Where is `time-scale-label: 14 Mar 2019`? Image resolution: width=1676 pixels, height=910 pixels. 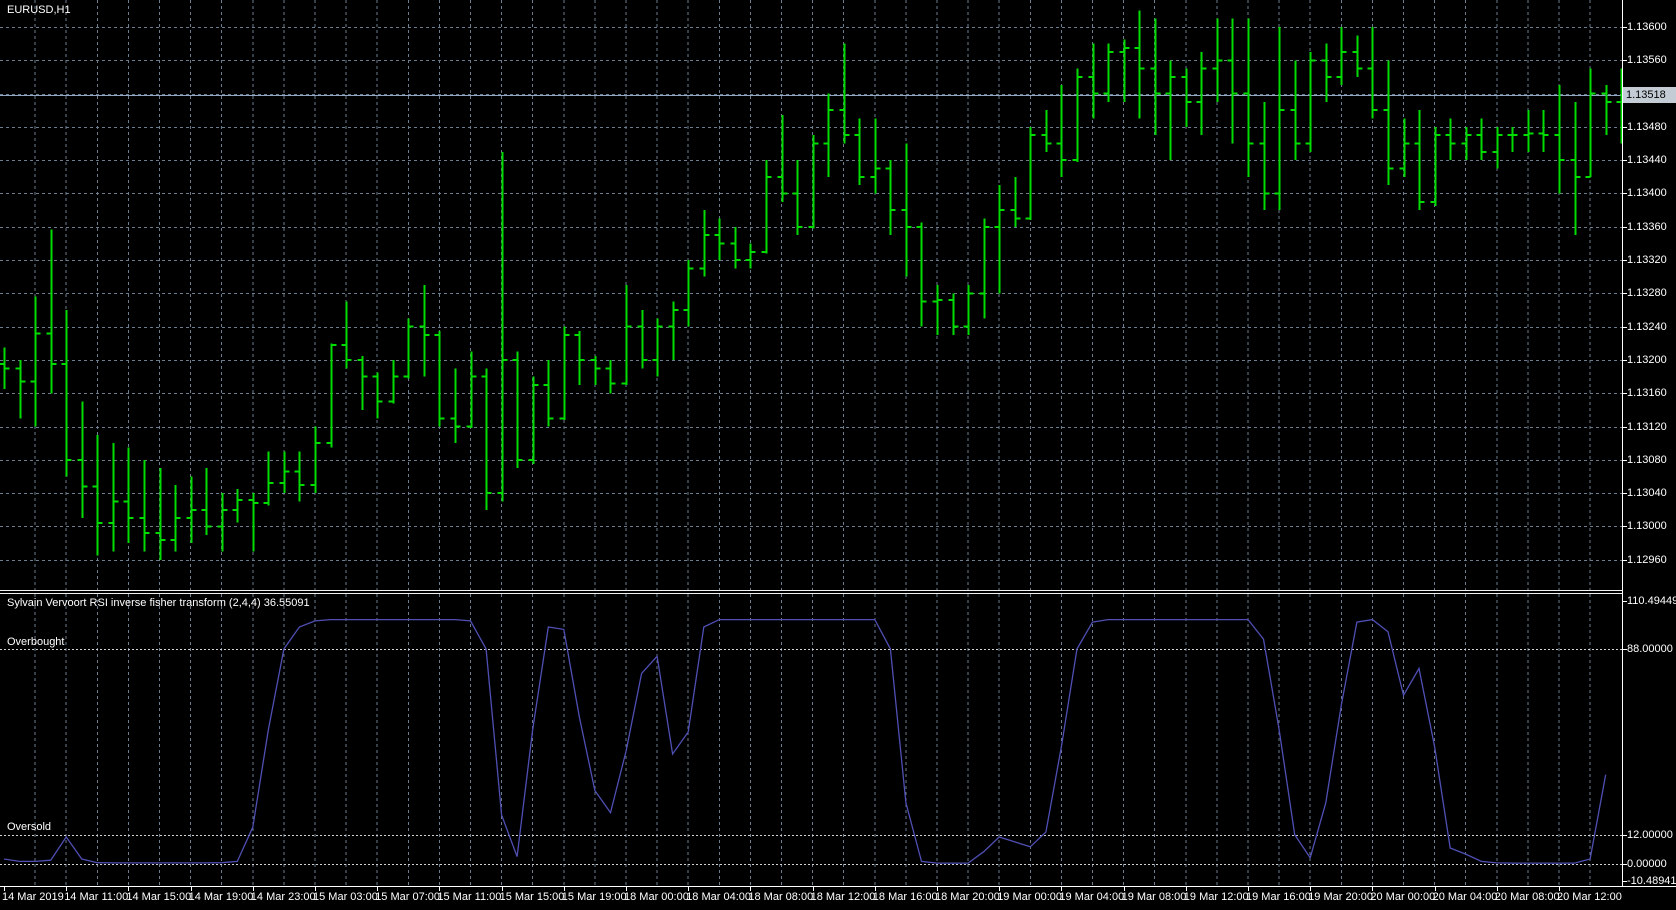
time-scale-label: 14 Mar 2019 is located at coordinates (33, 897).